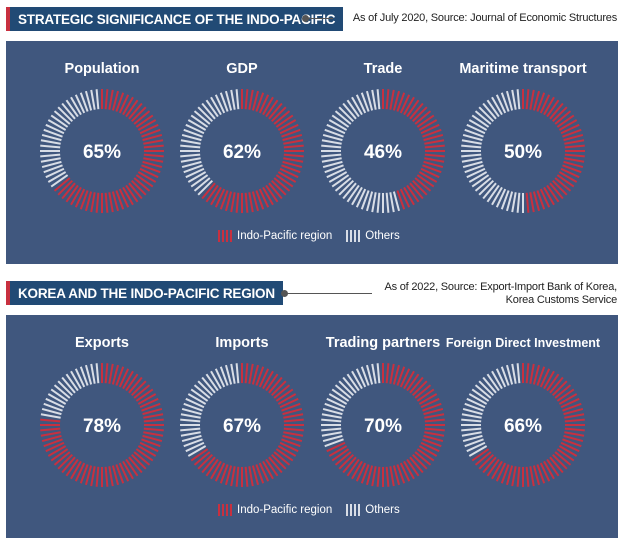 The image size is (625, 547). I want to click on donut-exports, so click(102, 425).